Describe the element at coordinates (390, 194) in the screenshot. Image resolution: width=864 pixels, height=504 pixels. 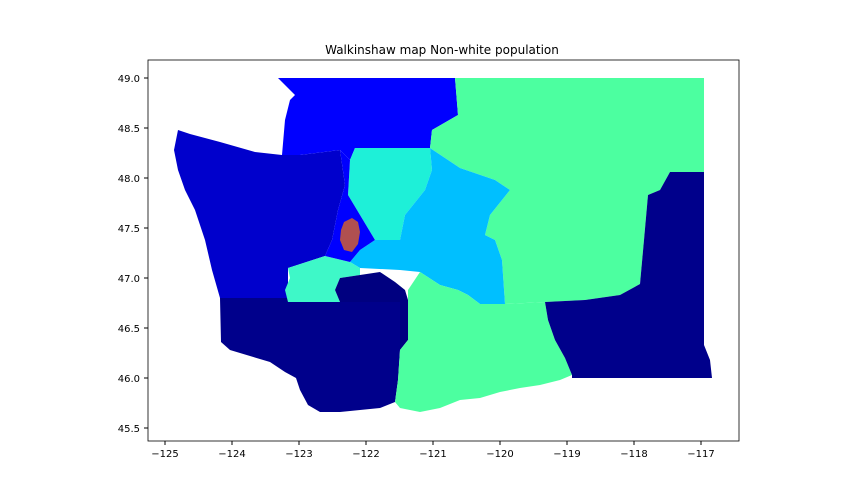
I see `region-central-aqua` at that location.